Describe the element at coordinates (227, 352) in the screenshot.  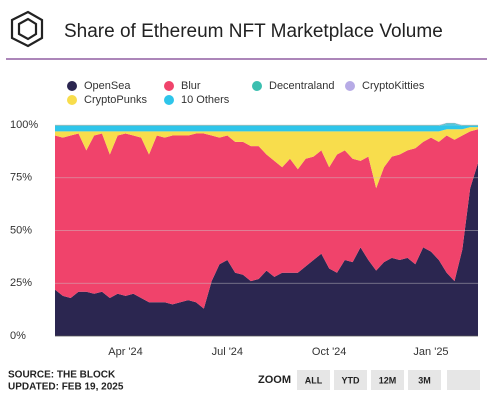
I see `x-tick-label: Jul '24` at that location.